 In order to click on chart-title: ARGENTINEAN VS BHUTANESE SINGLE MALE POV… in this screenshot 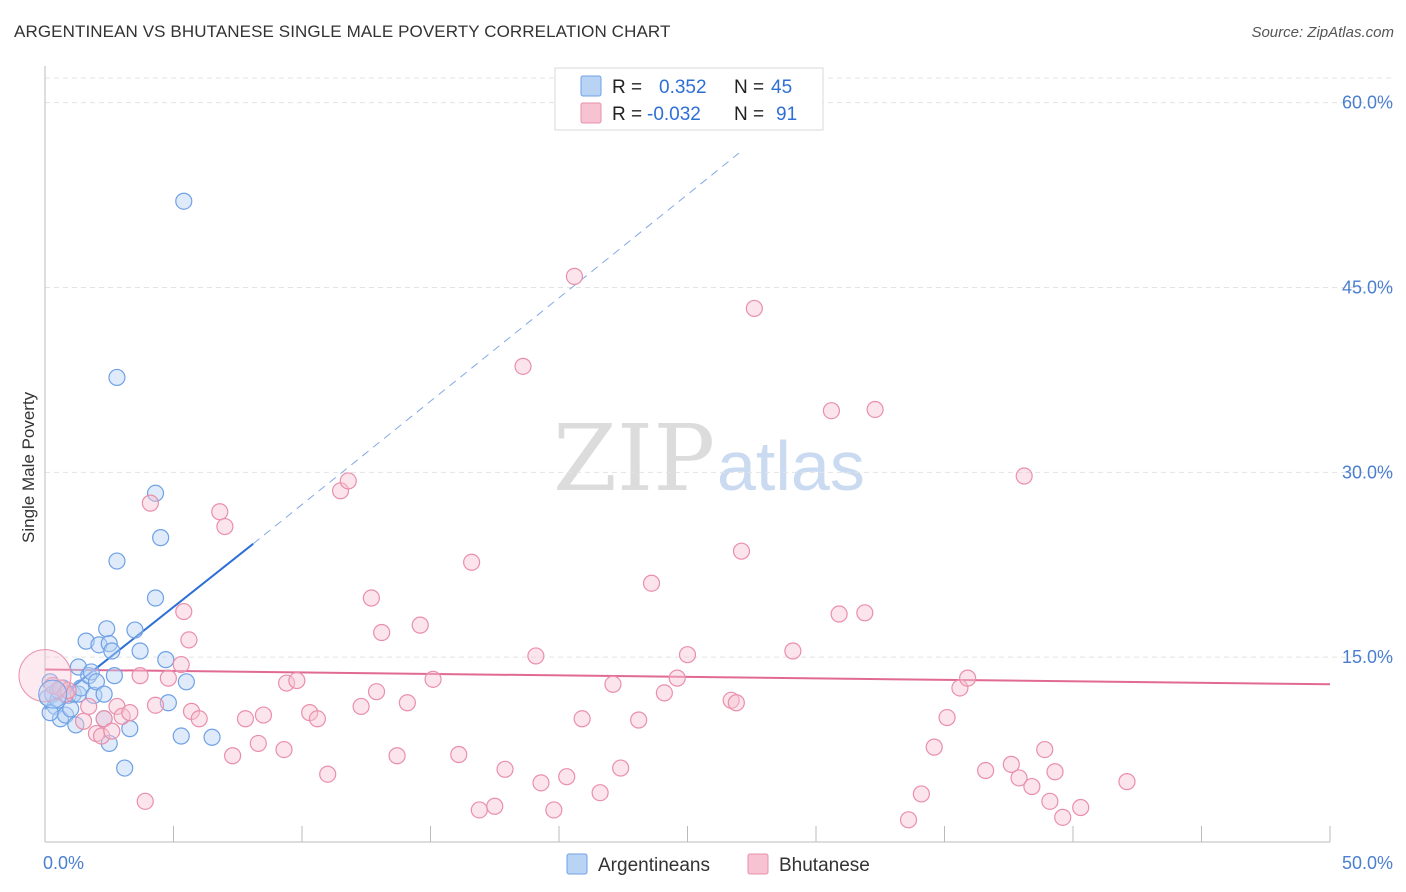, I will do `click(342, 31)`.